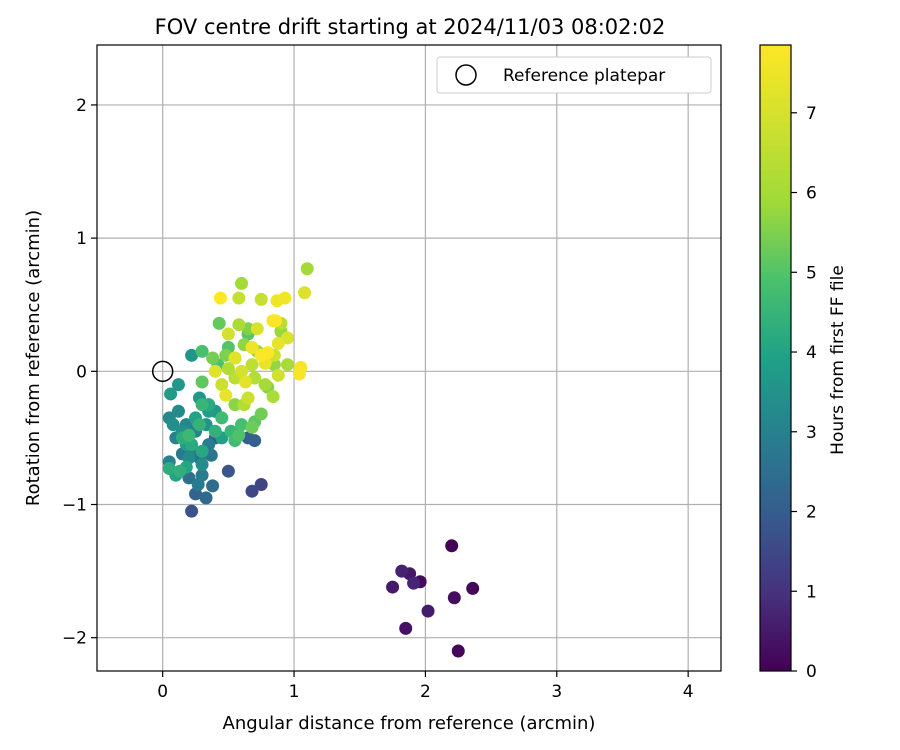  I want to click on legend: Reference platepar, so click(574, 75).